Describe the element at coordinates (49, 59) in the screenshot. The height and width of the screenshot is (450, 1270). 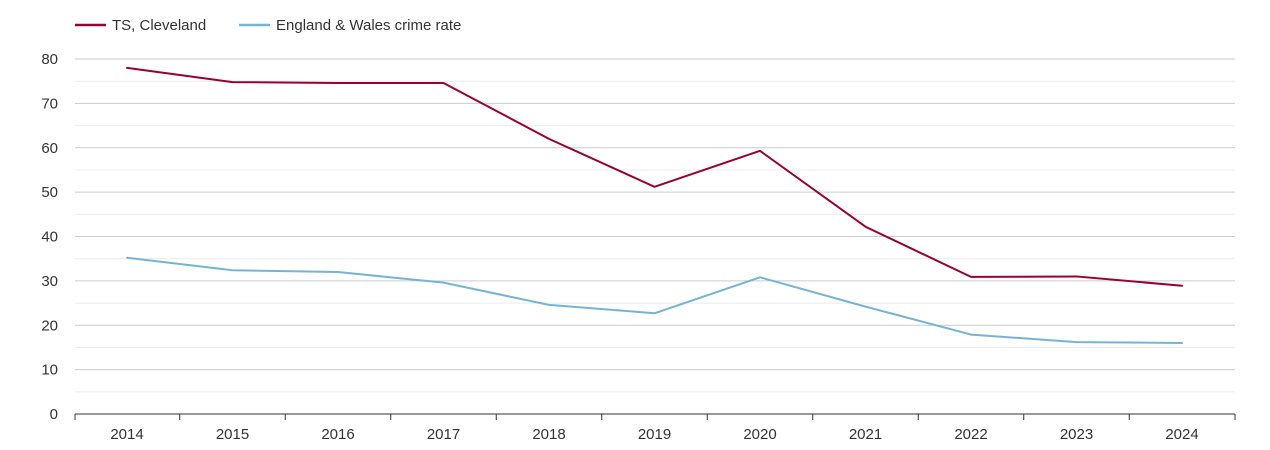
I see `y-tick-label: 80` at that location.